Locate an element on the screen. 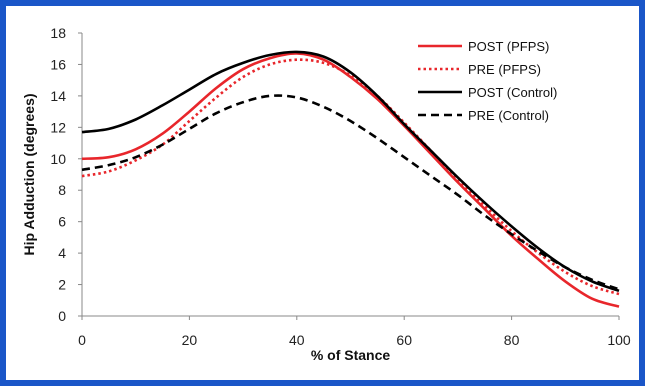  legend-label-2: PRE (PFPS) is located at coordinates (504, 69).